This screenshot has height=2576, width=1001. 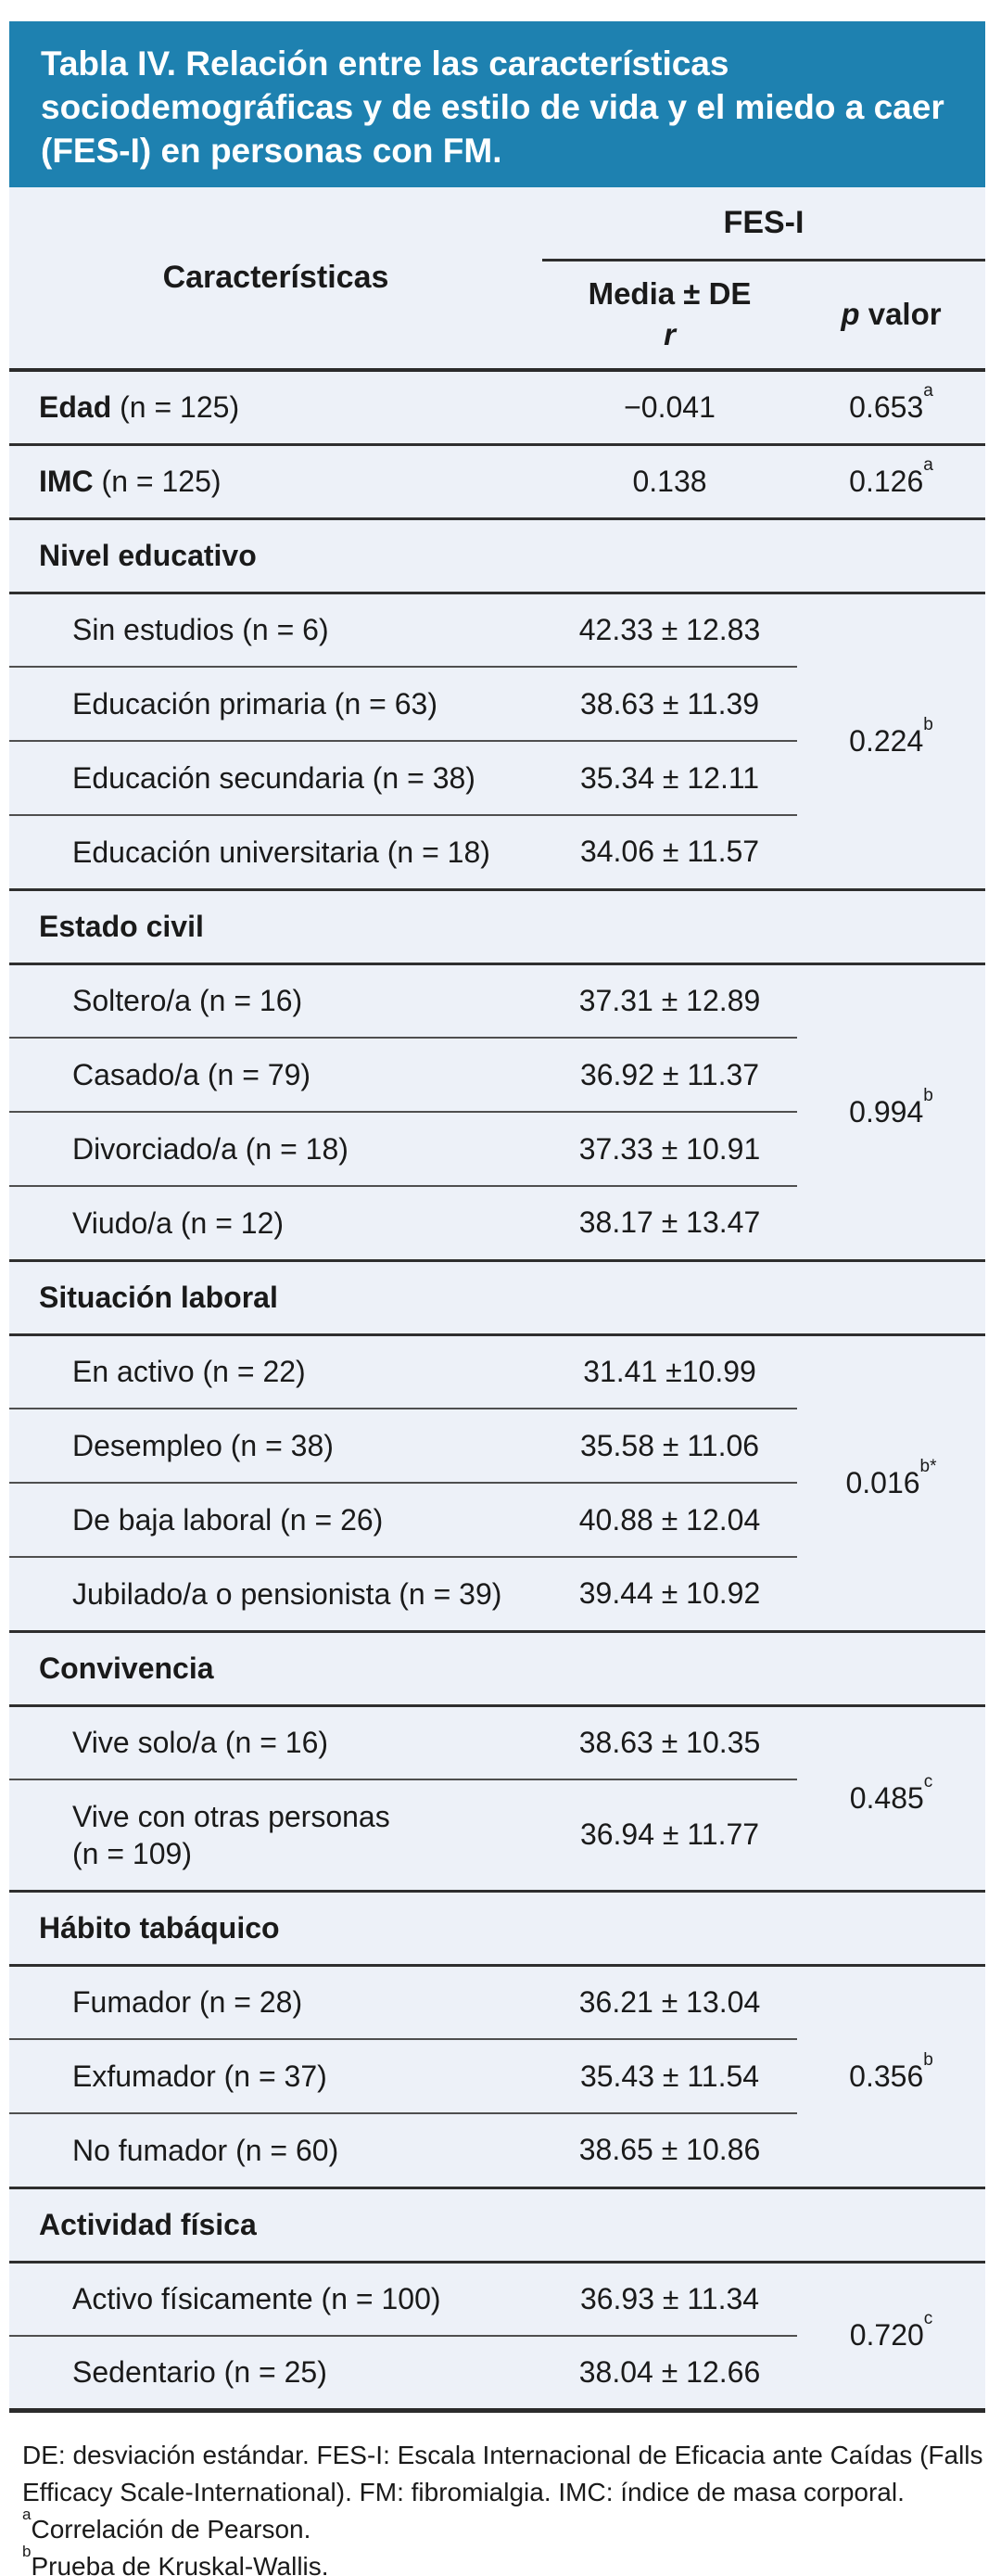 What do you see at coordinates (275, 1593) in the screenshot?
I see `row-label: Jubilado/a o pensionista (n = 39)` at bounding box center [275, 1593].